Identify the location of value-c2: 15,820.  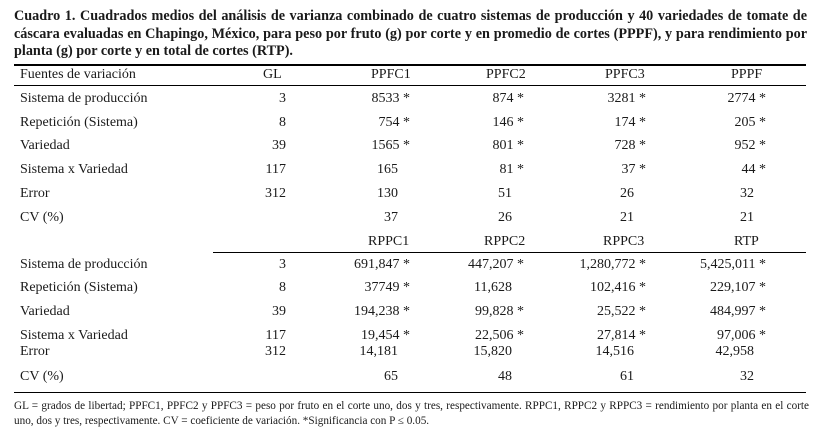
(493, 351).